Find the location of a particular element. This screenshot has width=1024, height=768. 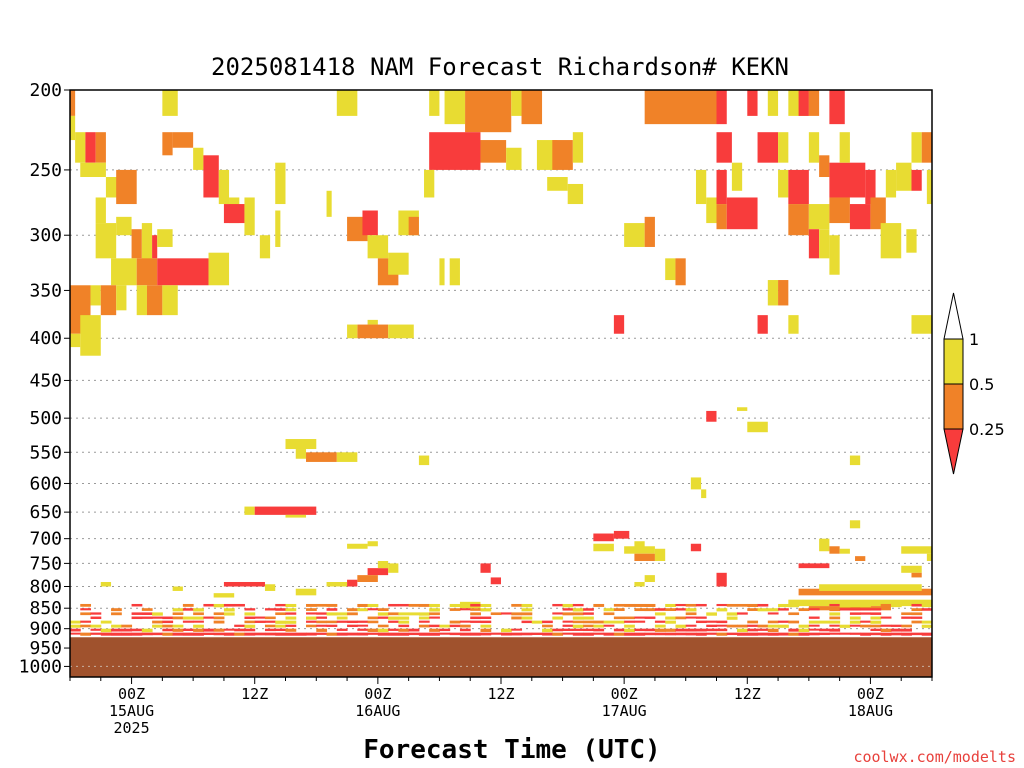

x-tick-label: 17AUG is located at coordinates (624, 711).